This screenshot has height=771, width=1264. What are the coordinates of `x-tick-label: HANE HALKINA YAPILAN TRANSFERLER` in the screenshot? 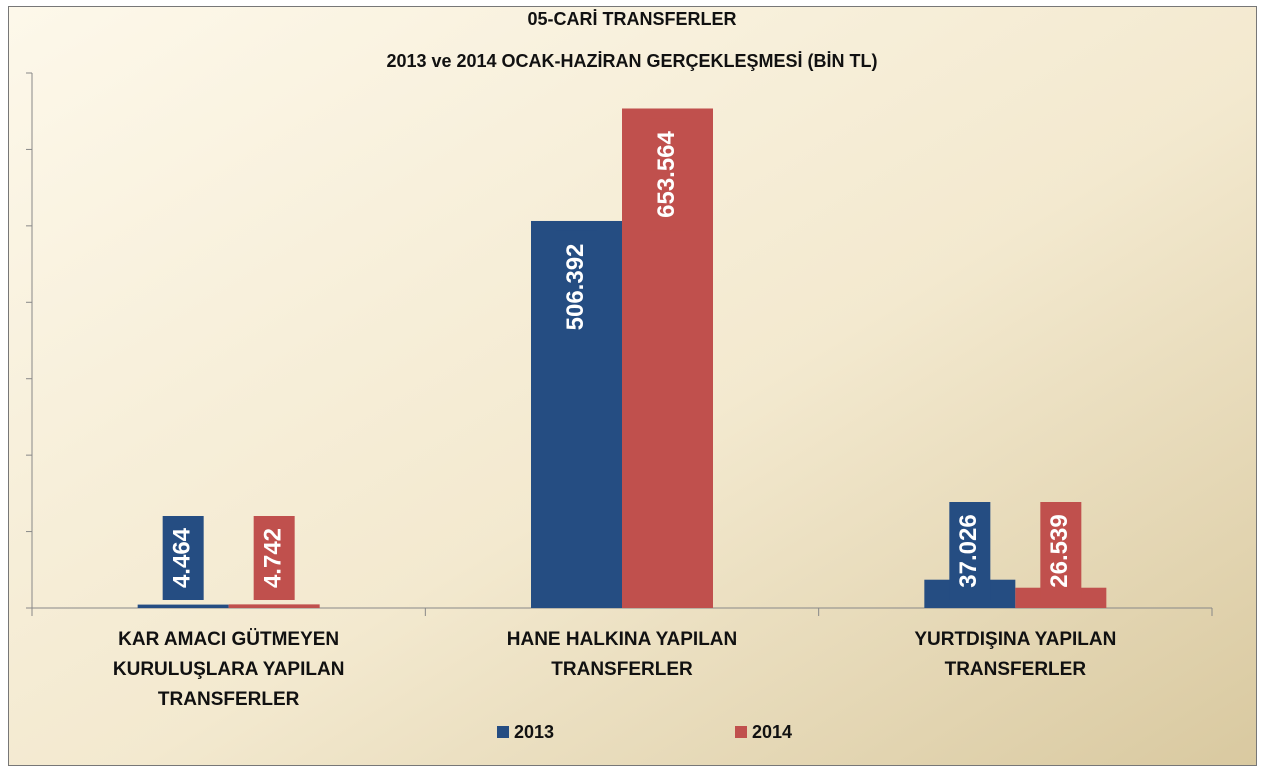 It's located at (622, 654).